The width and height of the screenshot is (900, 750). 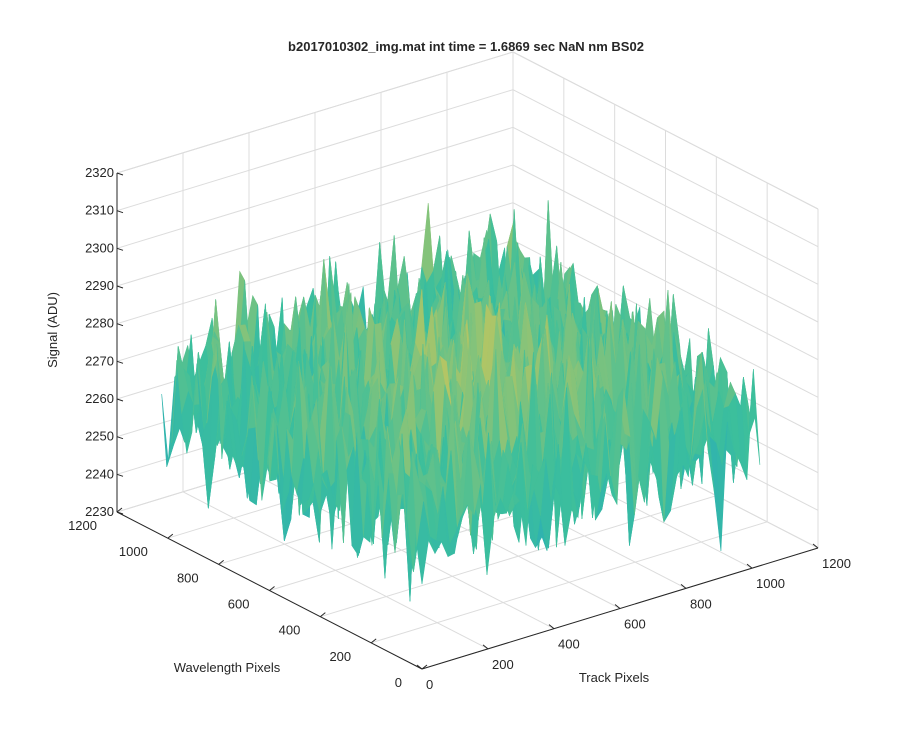 What do you see at coordinates (99, 436) in the screenshot?
I see `z-tick-label: 2250` at bounding box center [99, 436].